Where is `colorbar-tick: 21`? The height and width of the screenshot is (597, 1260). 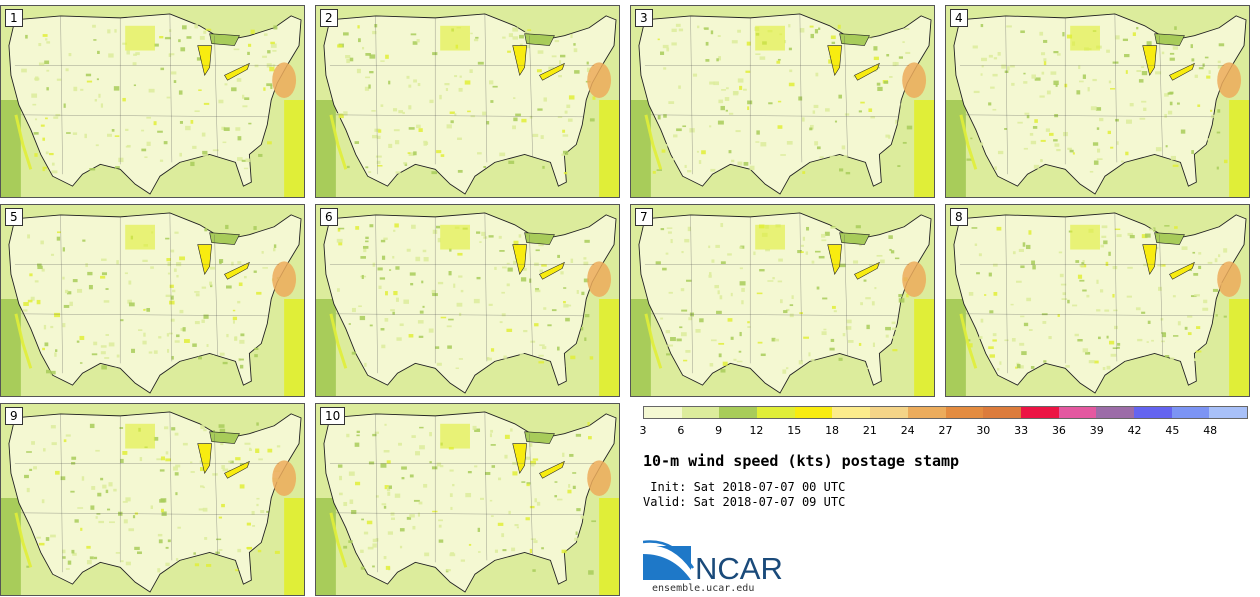
colorbar-tick: 21 is located at coordinates (869, 430).